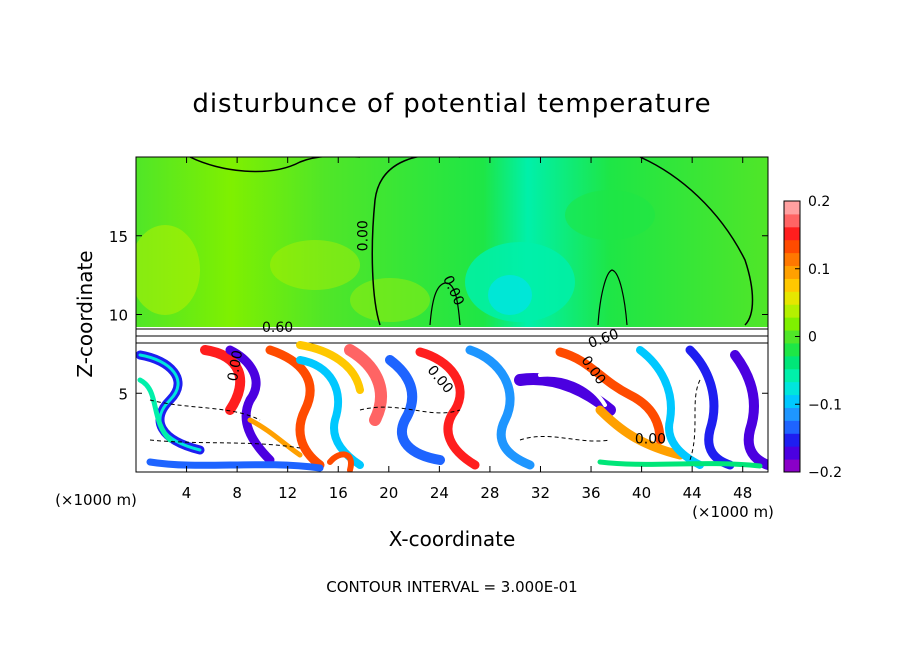 This screenshot has width=904, height=654. What do you see at coordinates (510, 295) in the screenshot?
I see `cyan-core` at bounding box center [510, 295].